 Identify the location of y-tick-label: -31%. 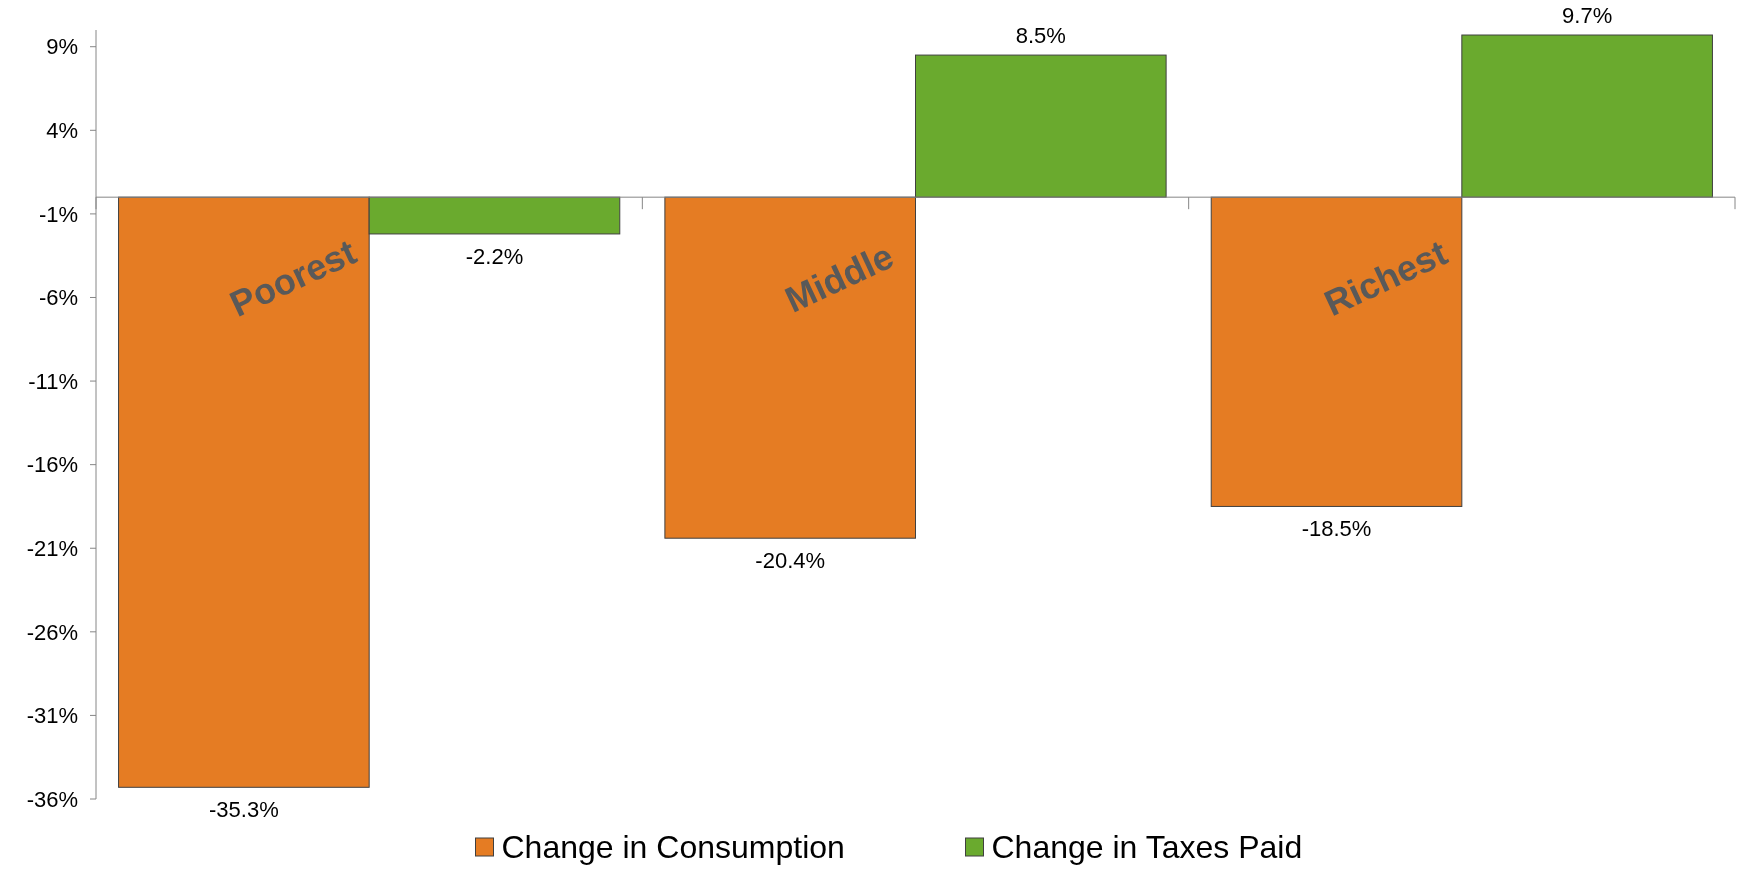
(52, 716).